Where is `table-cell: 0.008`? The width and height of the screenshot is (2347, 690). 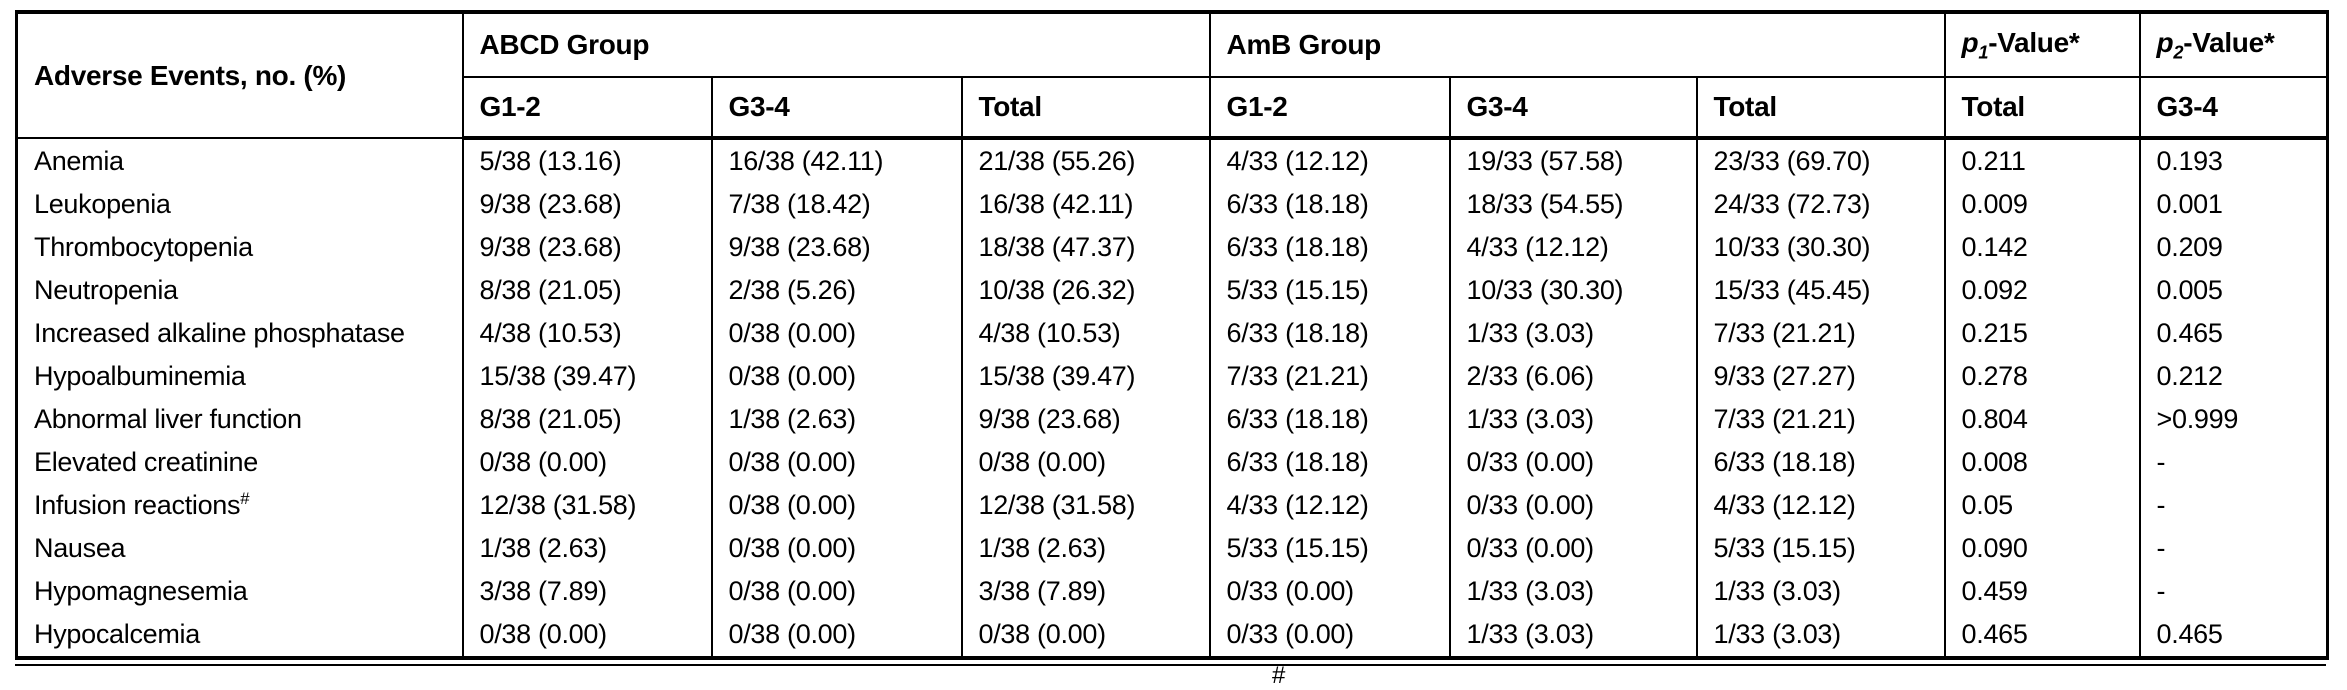
table-cell: 0.008 is located at coordinates (2041, 462).